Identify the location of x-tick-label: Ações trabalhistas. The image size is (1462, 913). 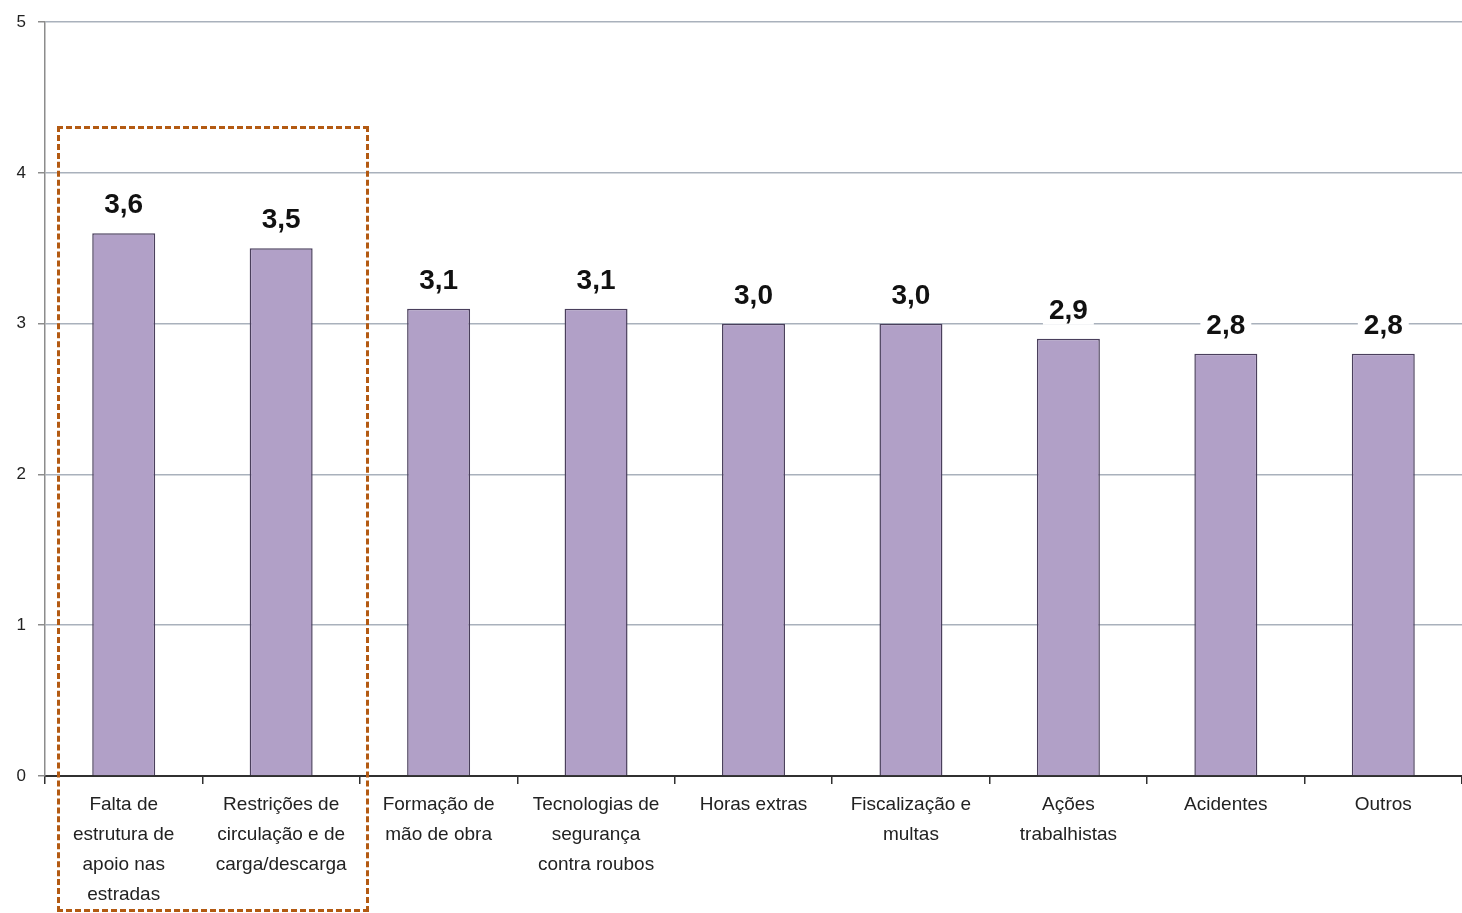
(1068, 819).